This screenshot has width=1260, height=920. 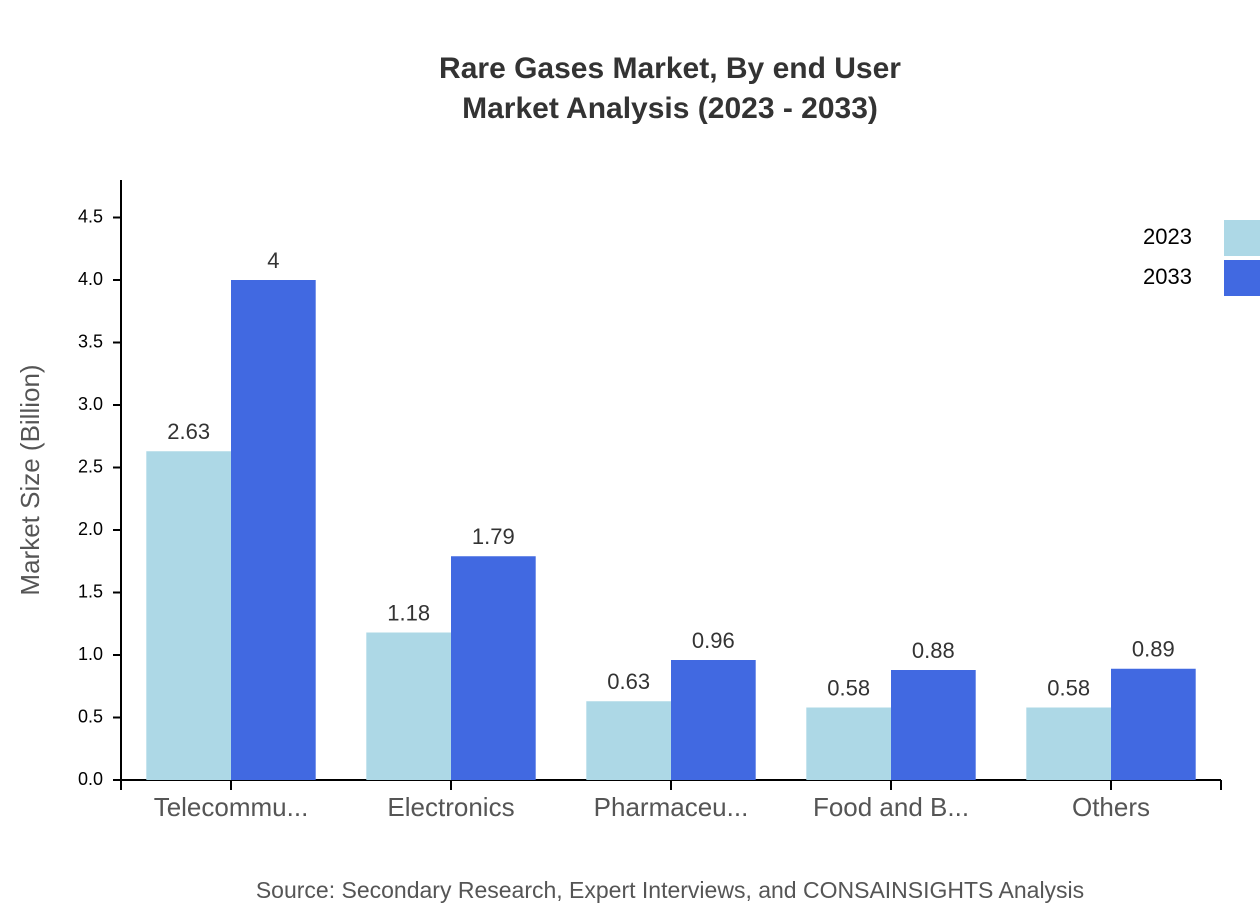 I want to click on x-tick-label: Others, so click(x=1111, y=807).